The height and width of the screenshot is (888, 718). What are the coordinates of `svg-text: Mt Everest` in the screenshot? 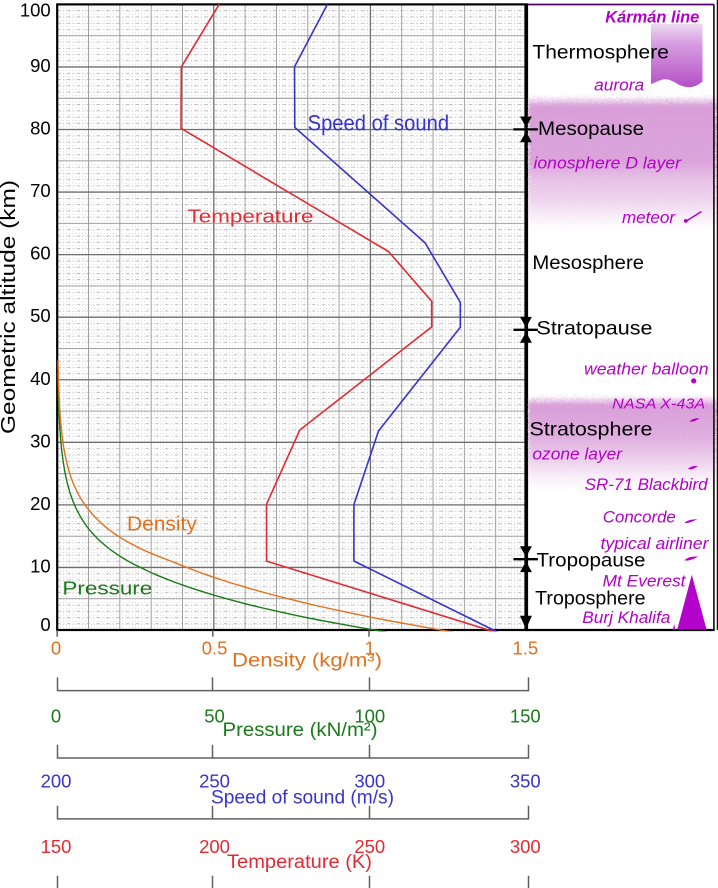 It's located at (645, 581).